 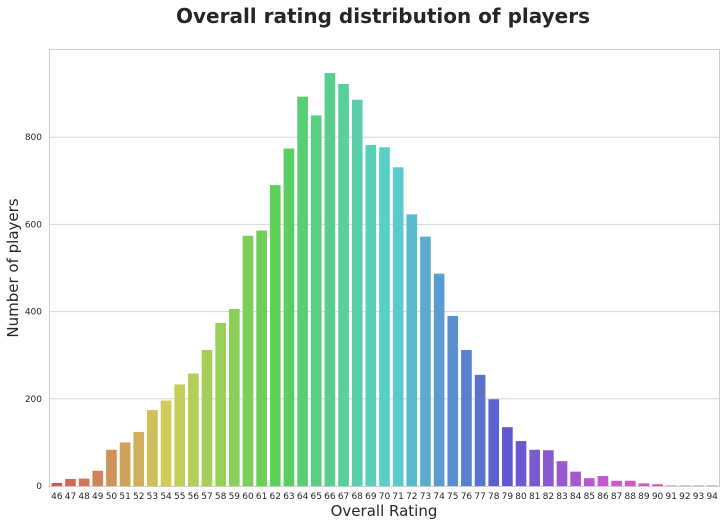 I want to click on x-tick-label: 54, so click(x=166, y=497).